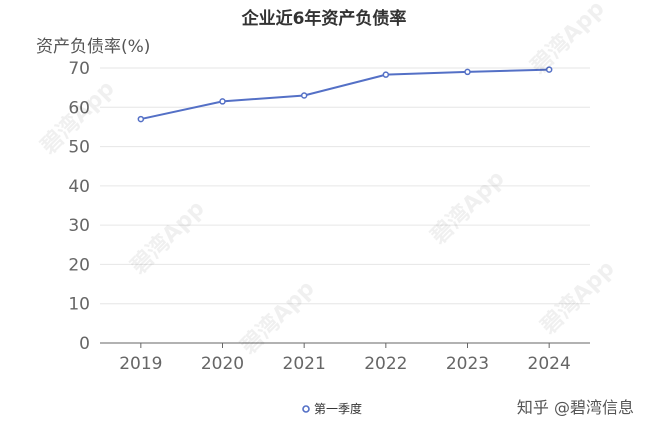 Image resolution: width=648 pixels, height=432 pixels. Describe the element at coordinates (385, 364) in the screenshot. I see `x-tick-label: 2022` at that location.